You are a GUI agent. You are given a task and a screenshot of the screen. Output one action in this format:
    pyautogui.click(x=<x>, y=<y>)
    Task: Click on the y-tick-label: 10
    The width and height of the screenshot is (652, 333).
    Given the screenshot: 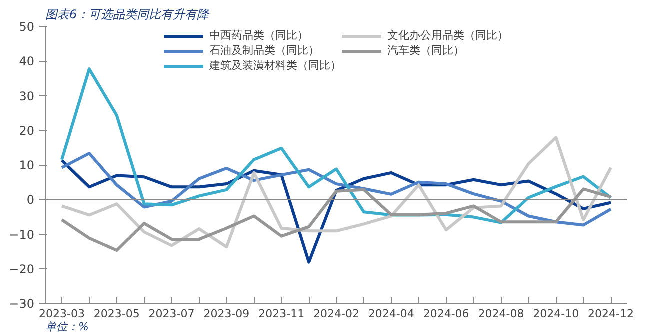 What is the action you would take?
    pyautogui.click(x=27, y=165)
    